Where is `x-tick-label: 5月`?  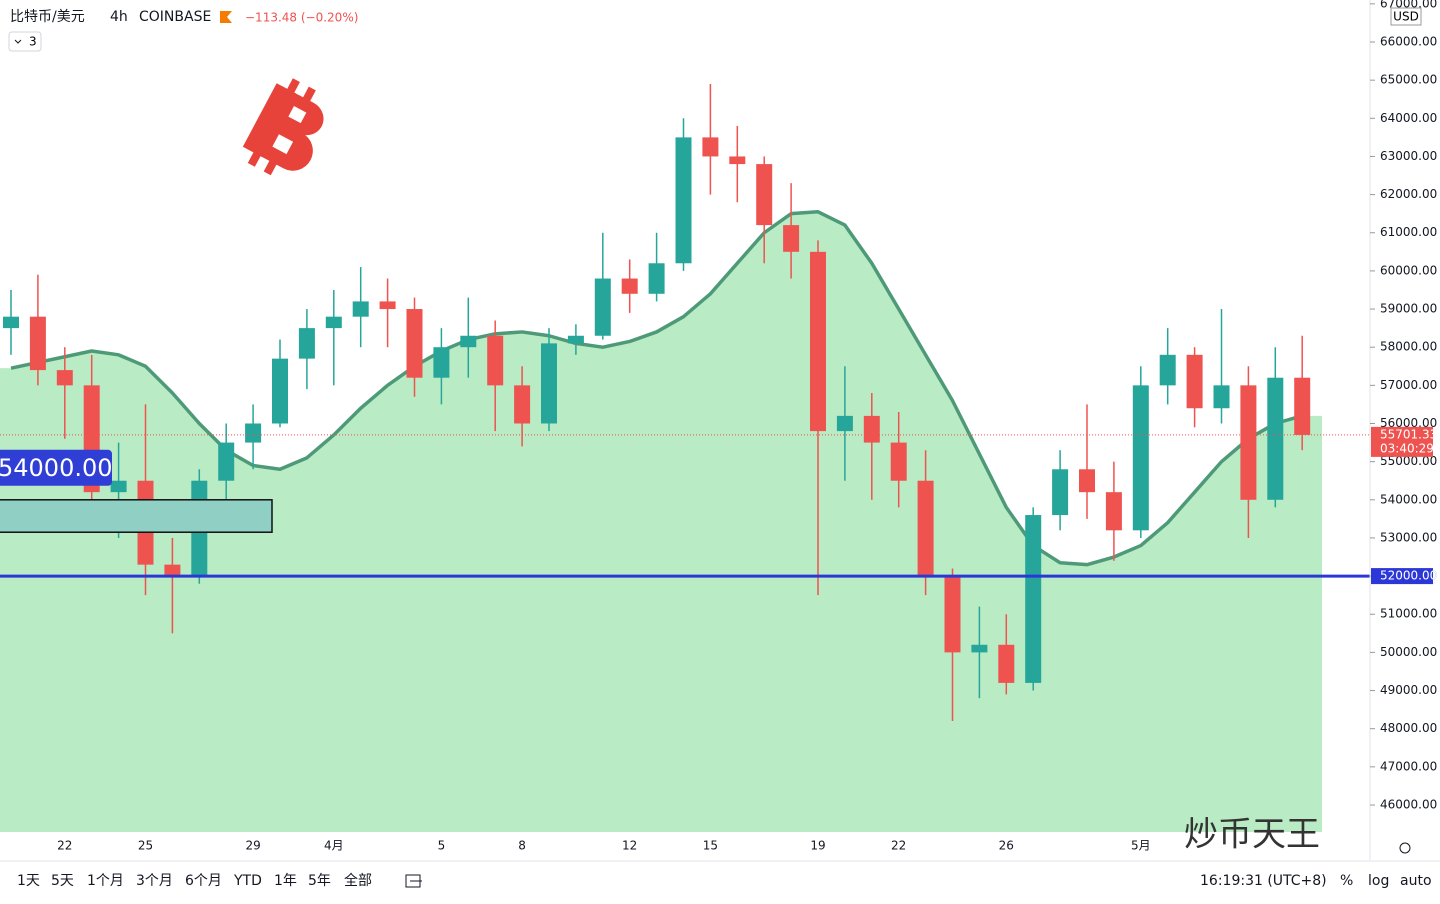
x-tick-label: 5月 is located at coordinates (1141, 846).